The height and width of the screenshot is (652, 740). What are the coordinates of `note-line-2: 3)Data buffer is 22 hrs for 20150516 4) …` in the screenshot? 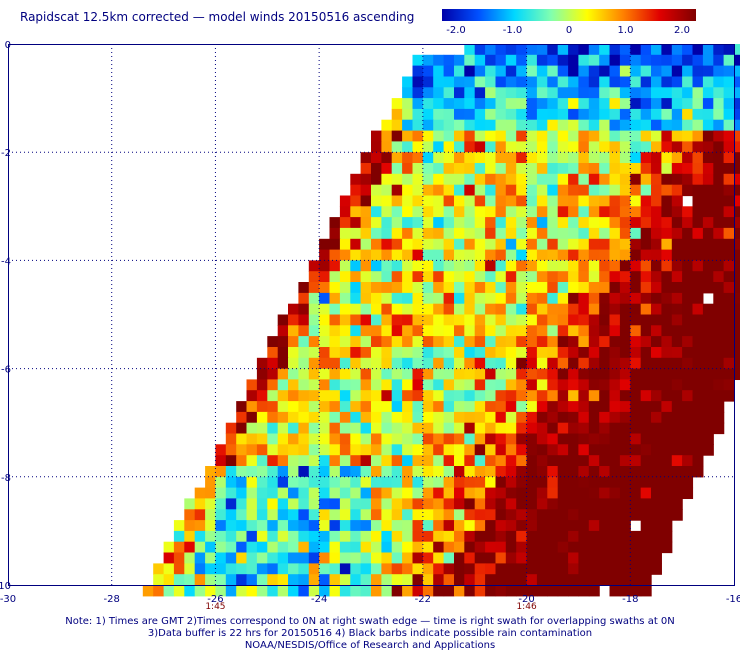 It's located at (370, 633).